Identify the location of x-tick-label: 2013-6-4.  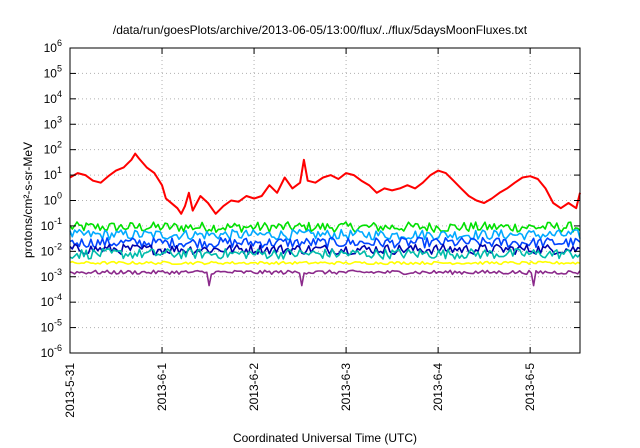
(438, 387).